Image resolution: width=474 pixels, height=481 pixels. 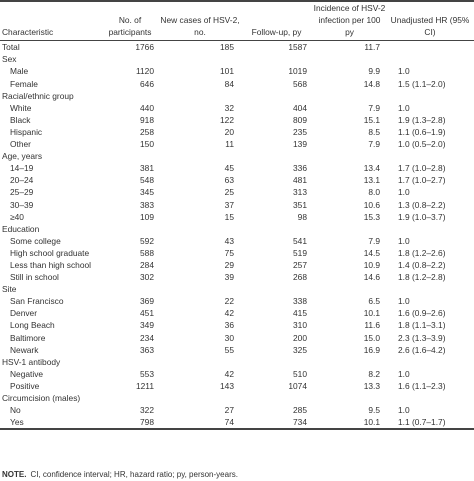 What do you see at coordinates (371, 83) in the screenshot?
I see `incidence-cell: 14.8` at bounding box center [371, 83].